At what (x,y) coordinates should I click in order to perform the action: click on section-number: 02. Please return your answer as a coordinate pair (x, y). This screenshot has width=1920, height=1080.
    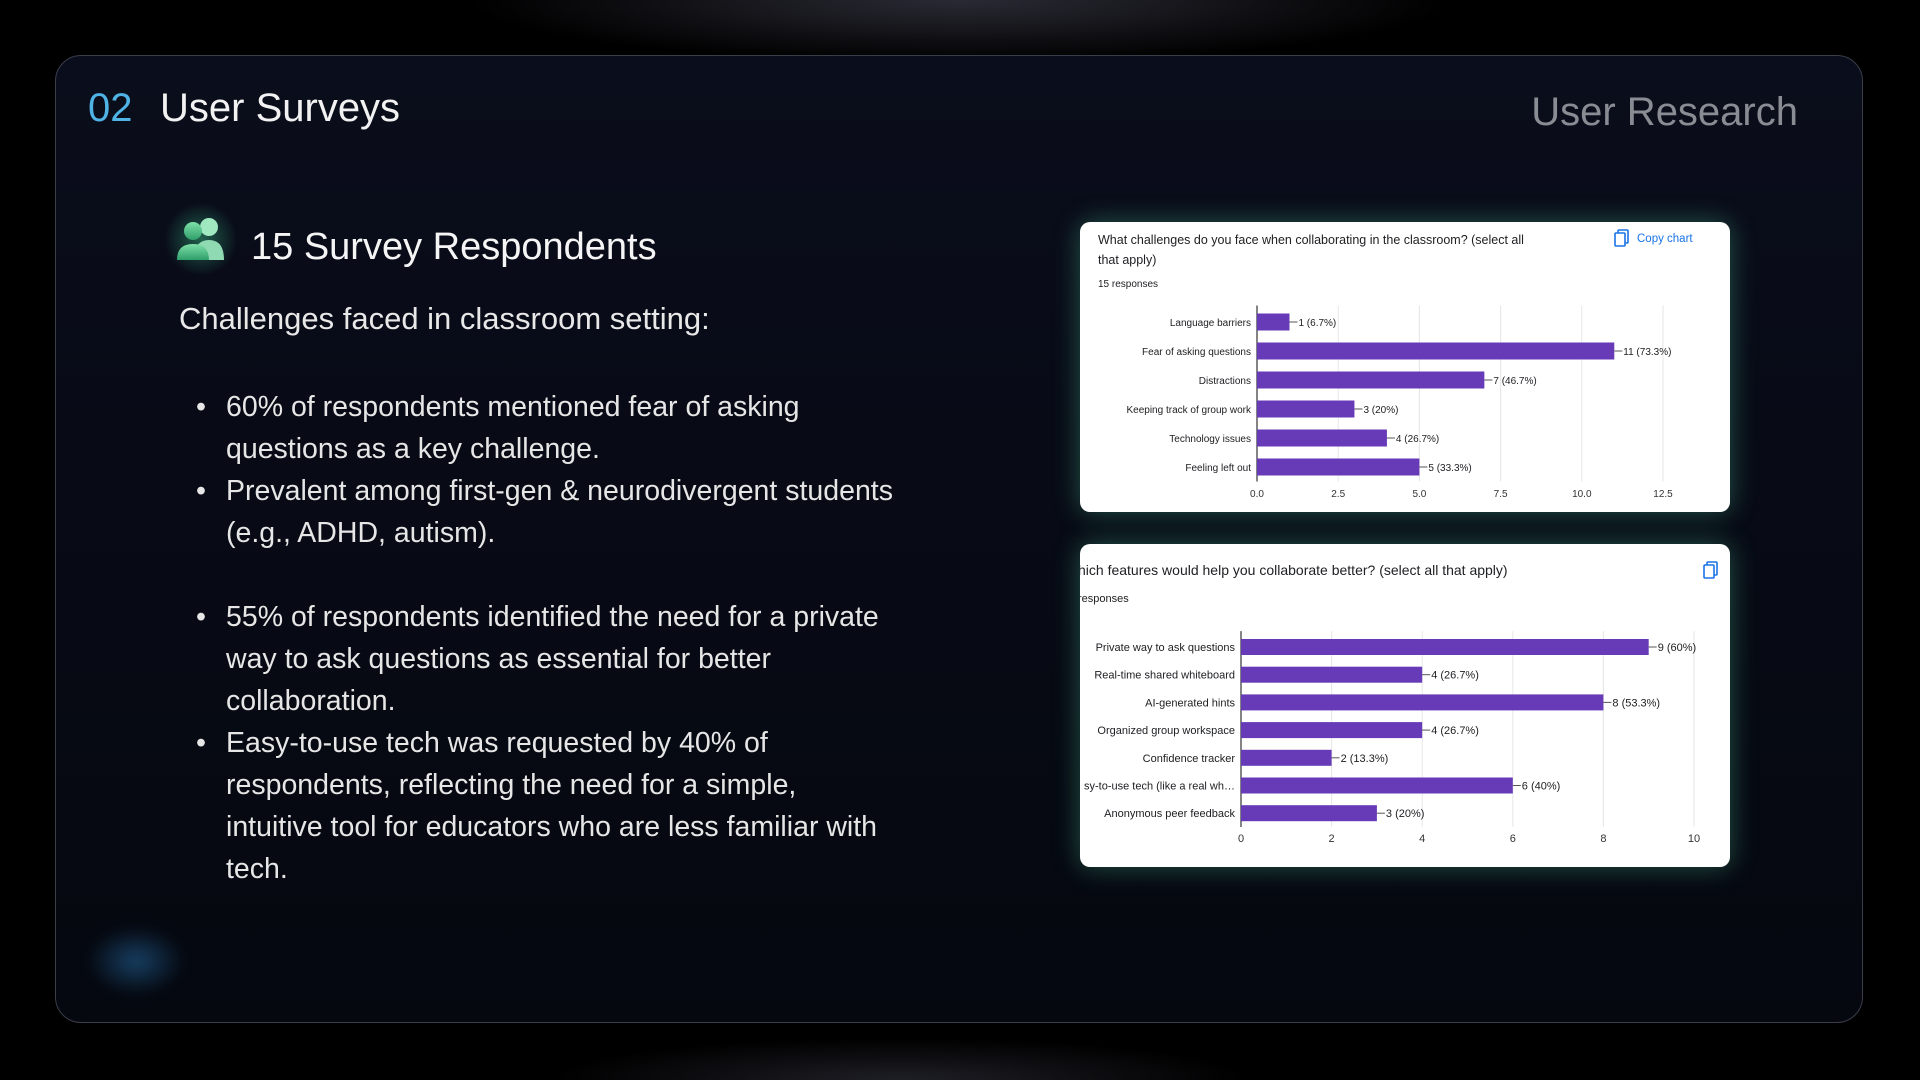
    Looking at the image, I should click on (110, 108).